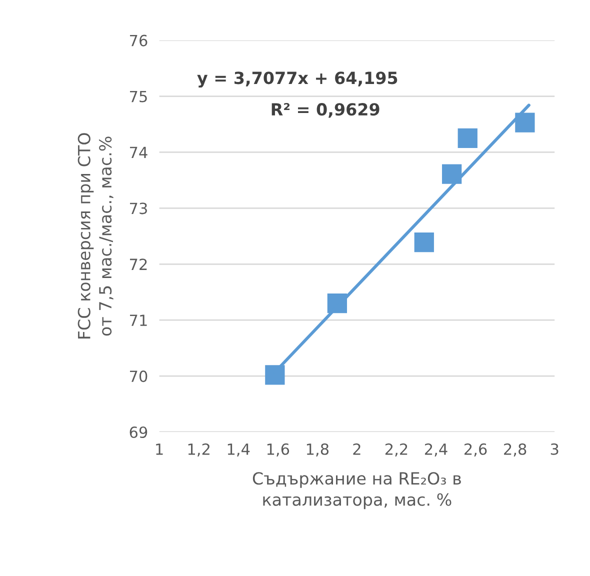  Describe the element at coordinates (139, 376) in the screenshot. I see `y-tick-label: 70` at that location.